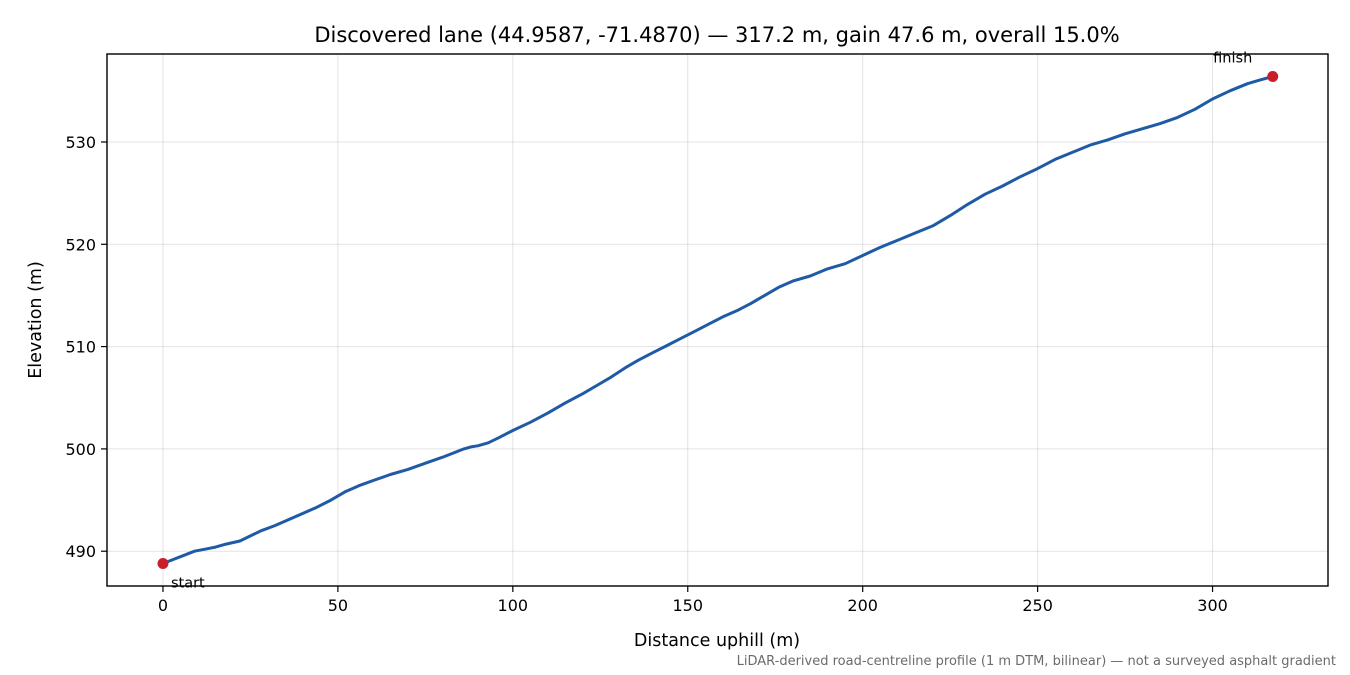 This screenshot has height=675, width=1350. What do you see at coordinates (513, 605) in the screenshot?
I see `x-tick-label: 100` at bounding box center [513, 605].